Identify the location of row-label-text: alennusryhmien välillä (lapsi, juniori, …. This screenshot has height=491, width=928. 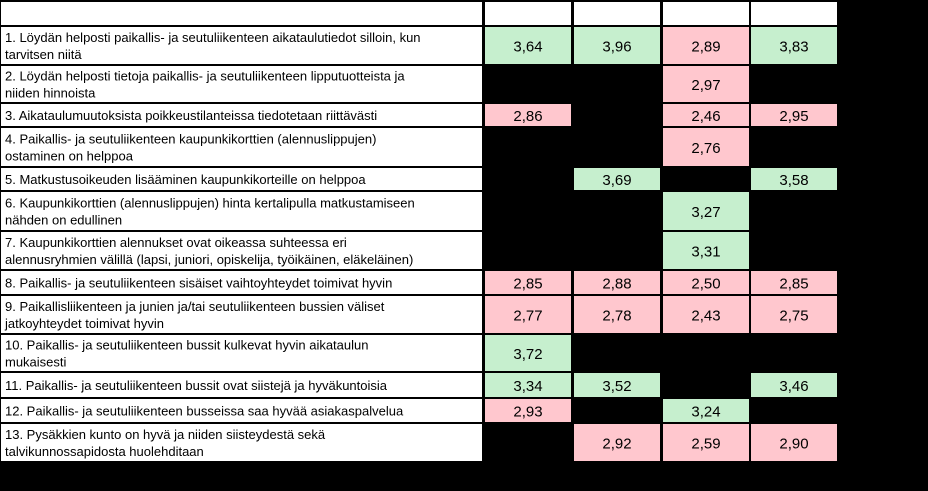
(209, 259).